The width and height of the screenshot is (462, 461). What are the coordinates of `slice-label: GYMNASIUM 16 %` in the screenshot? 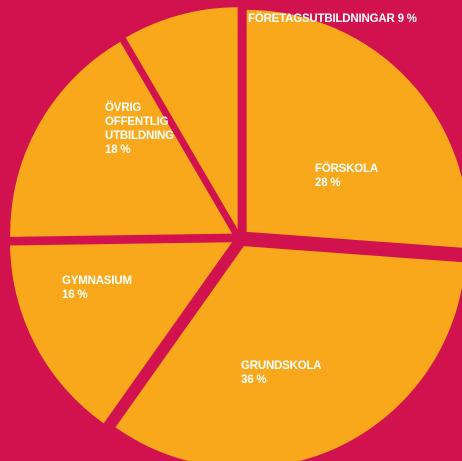 It's located at (107, 288).